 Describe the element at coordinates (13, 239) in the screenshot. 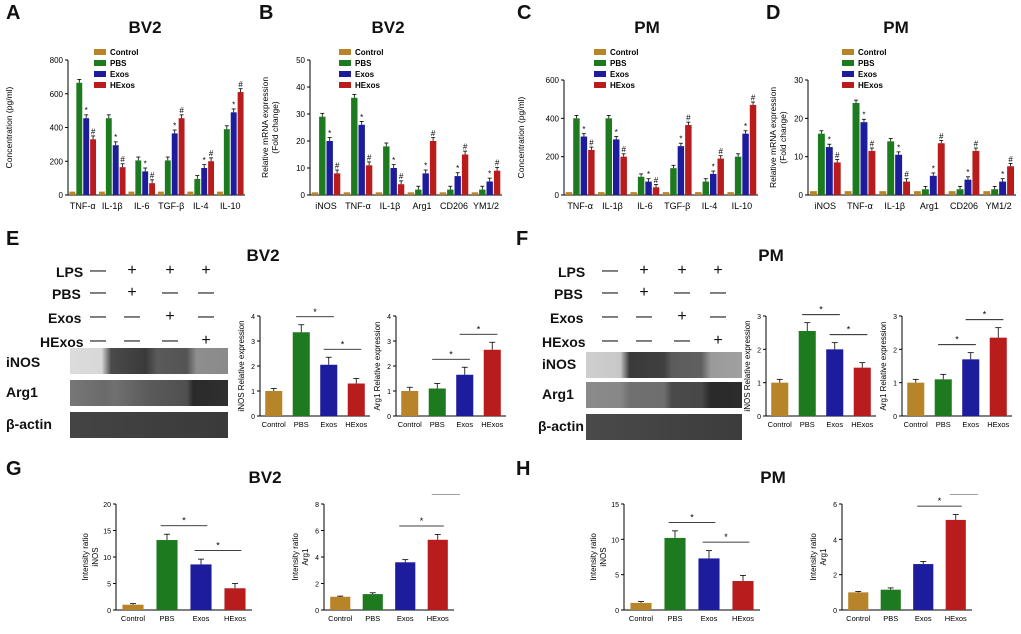

I see `panel-label-e: E` at that location.